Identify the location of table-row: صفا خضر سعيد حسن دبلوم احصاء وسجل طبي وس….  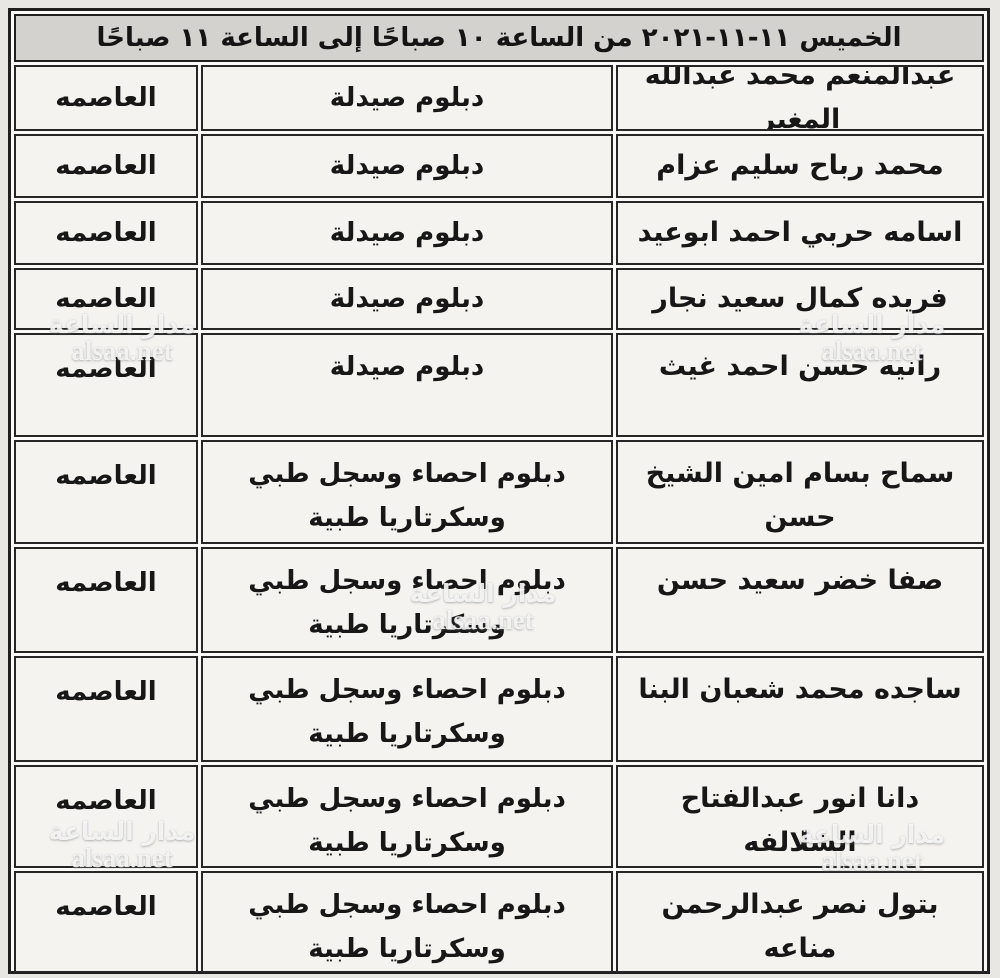
(499, 600).